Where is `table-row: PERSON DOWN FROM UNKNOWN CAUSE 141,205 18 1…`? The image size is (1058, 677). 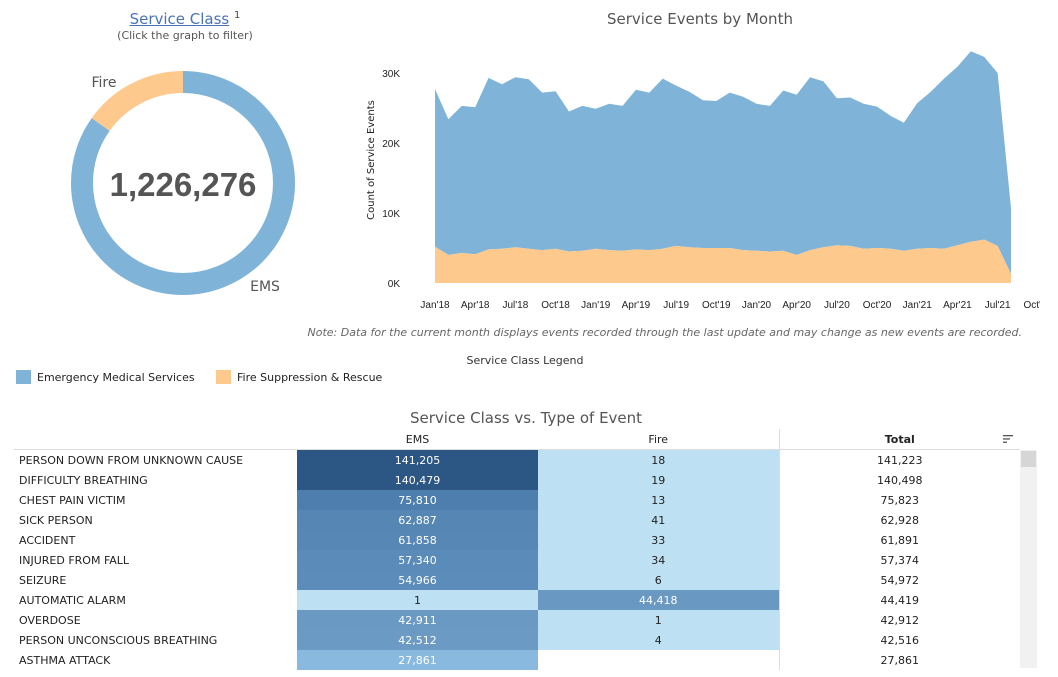 table-row: PERSON DOWN FROM UNKNOWN CAUSE 141,205 18 1… is located at coordinates (517, 459).